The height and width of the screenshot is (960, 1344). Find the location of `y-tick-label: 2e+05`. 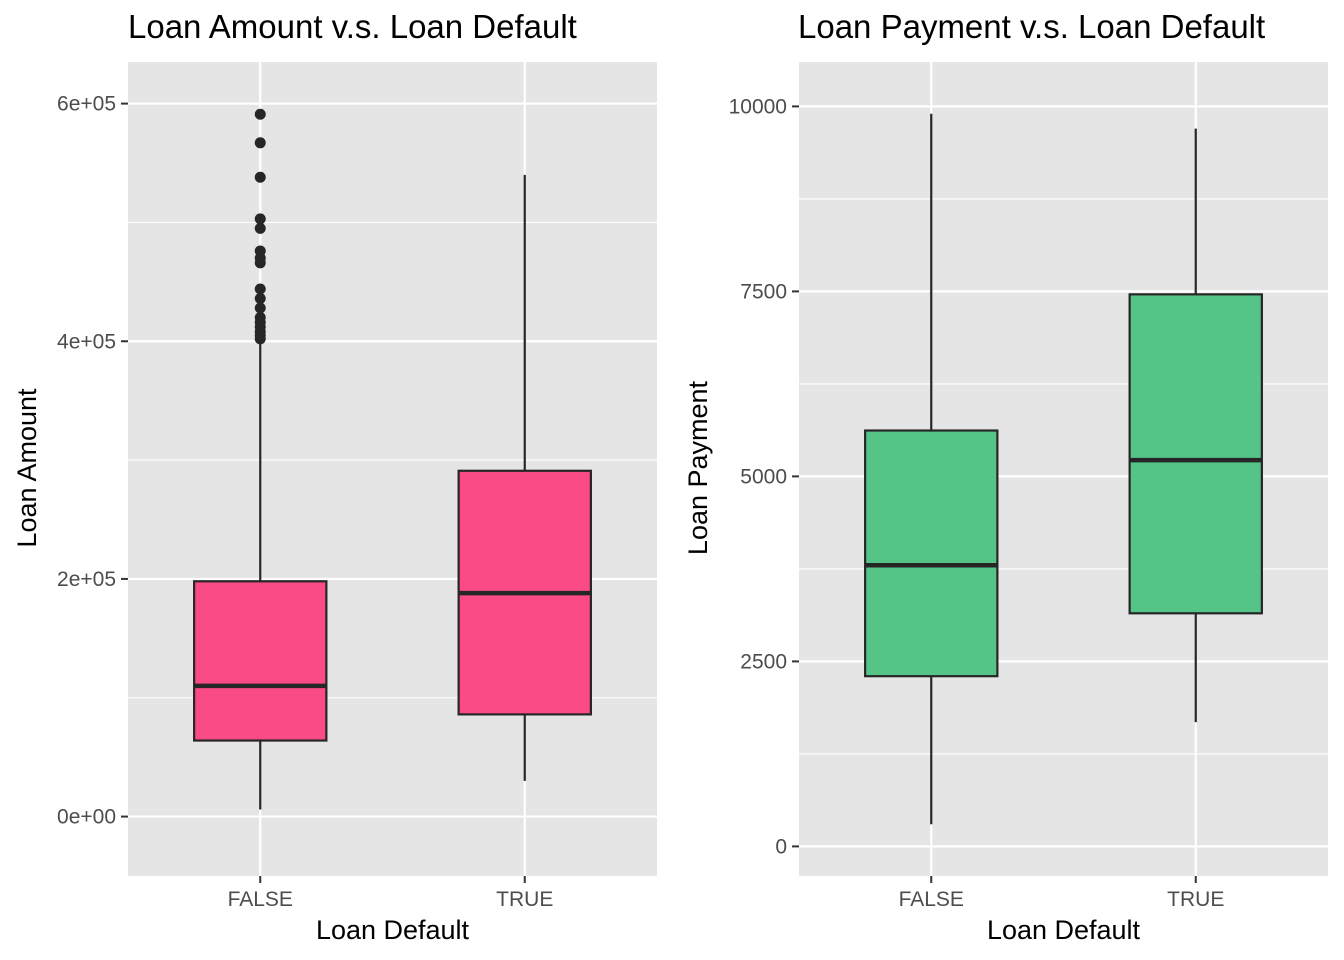

y-tick-label: 2e+05 is located at coordinates (86, 579).